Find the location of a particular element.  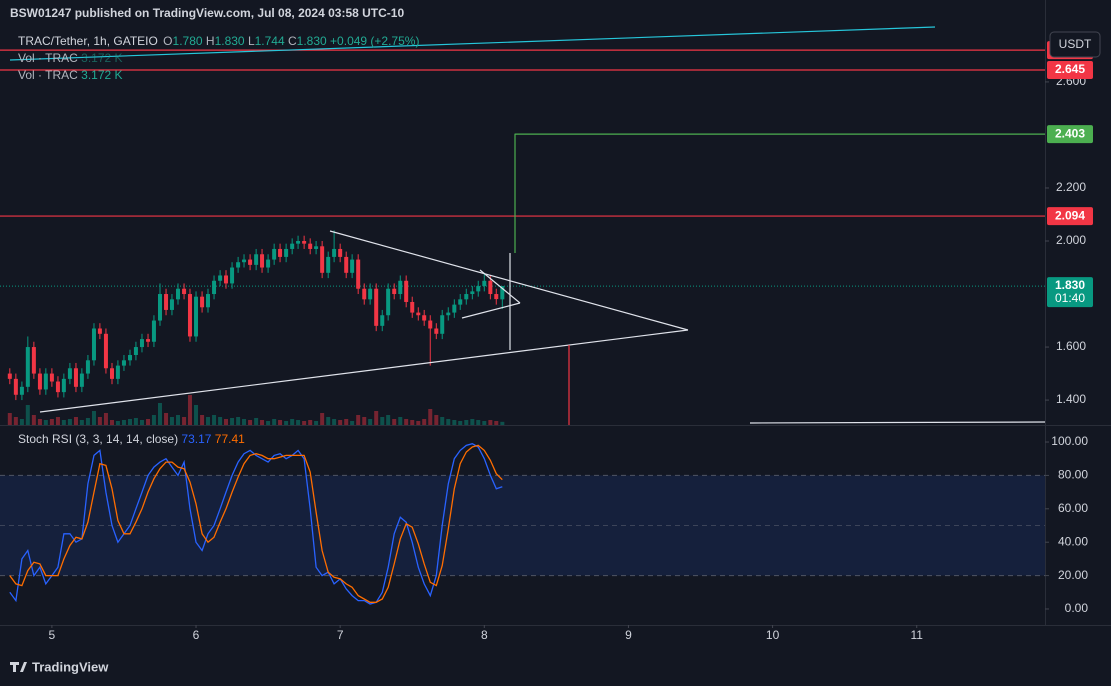

brand-logo: TradingView is located at coordinates (59, 666).